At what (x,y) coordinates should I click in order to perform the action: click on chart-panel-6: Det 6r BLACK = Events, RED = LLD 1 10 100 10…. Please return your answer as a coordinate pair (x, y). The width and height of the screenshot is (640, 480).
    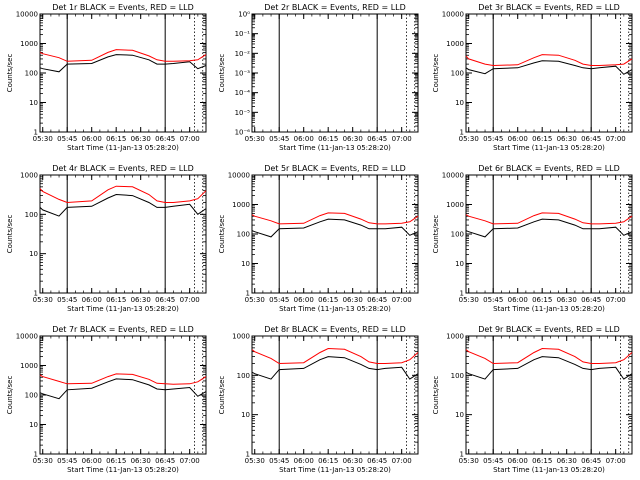
    Looking at the image, I should click on (532, 238).